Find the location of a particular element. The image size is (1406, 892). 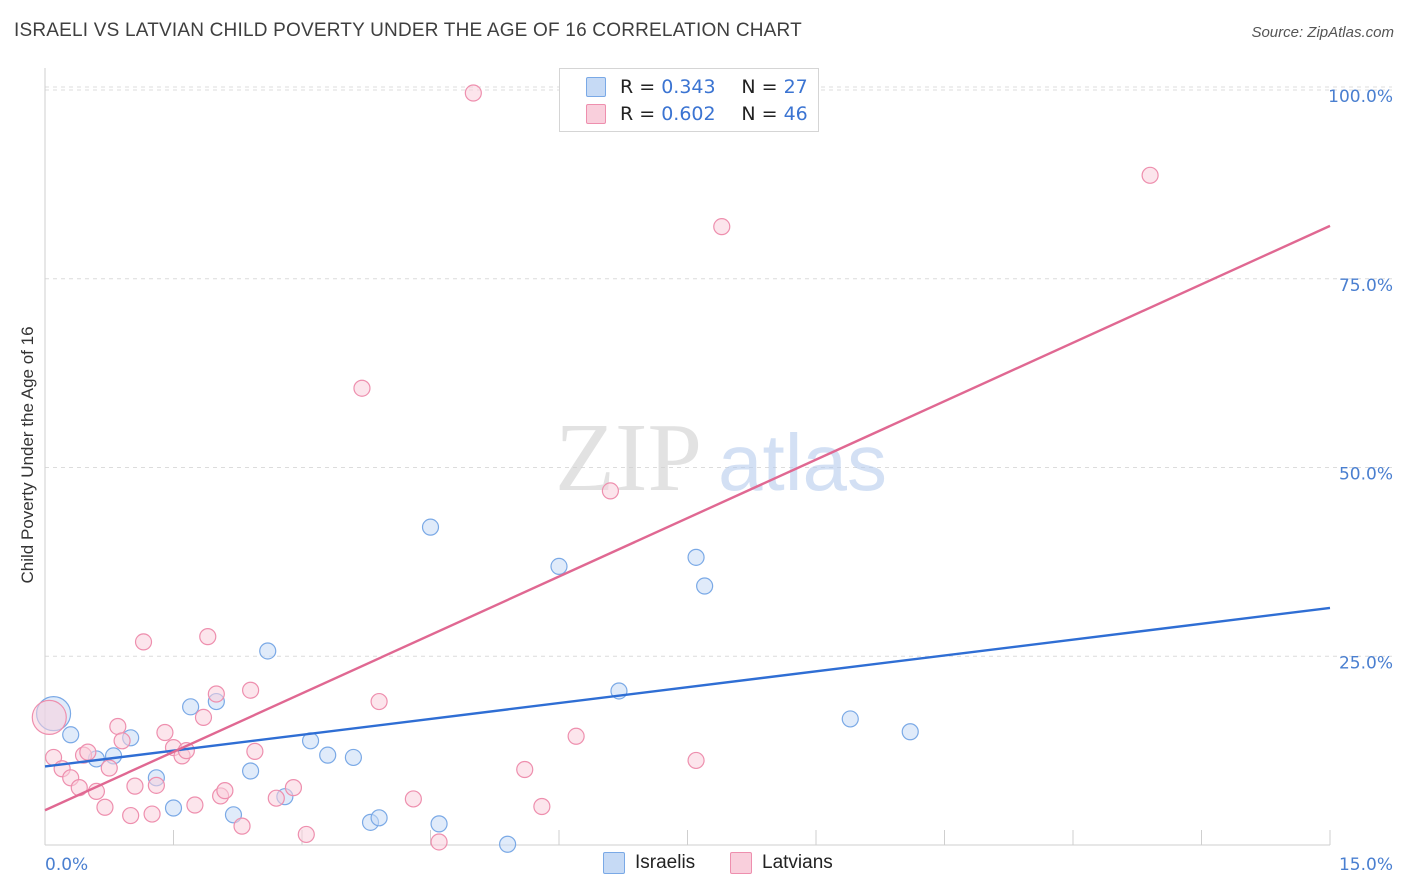

x-tick-label: 0.0% is located at coordinates (66, 865).